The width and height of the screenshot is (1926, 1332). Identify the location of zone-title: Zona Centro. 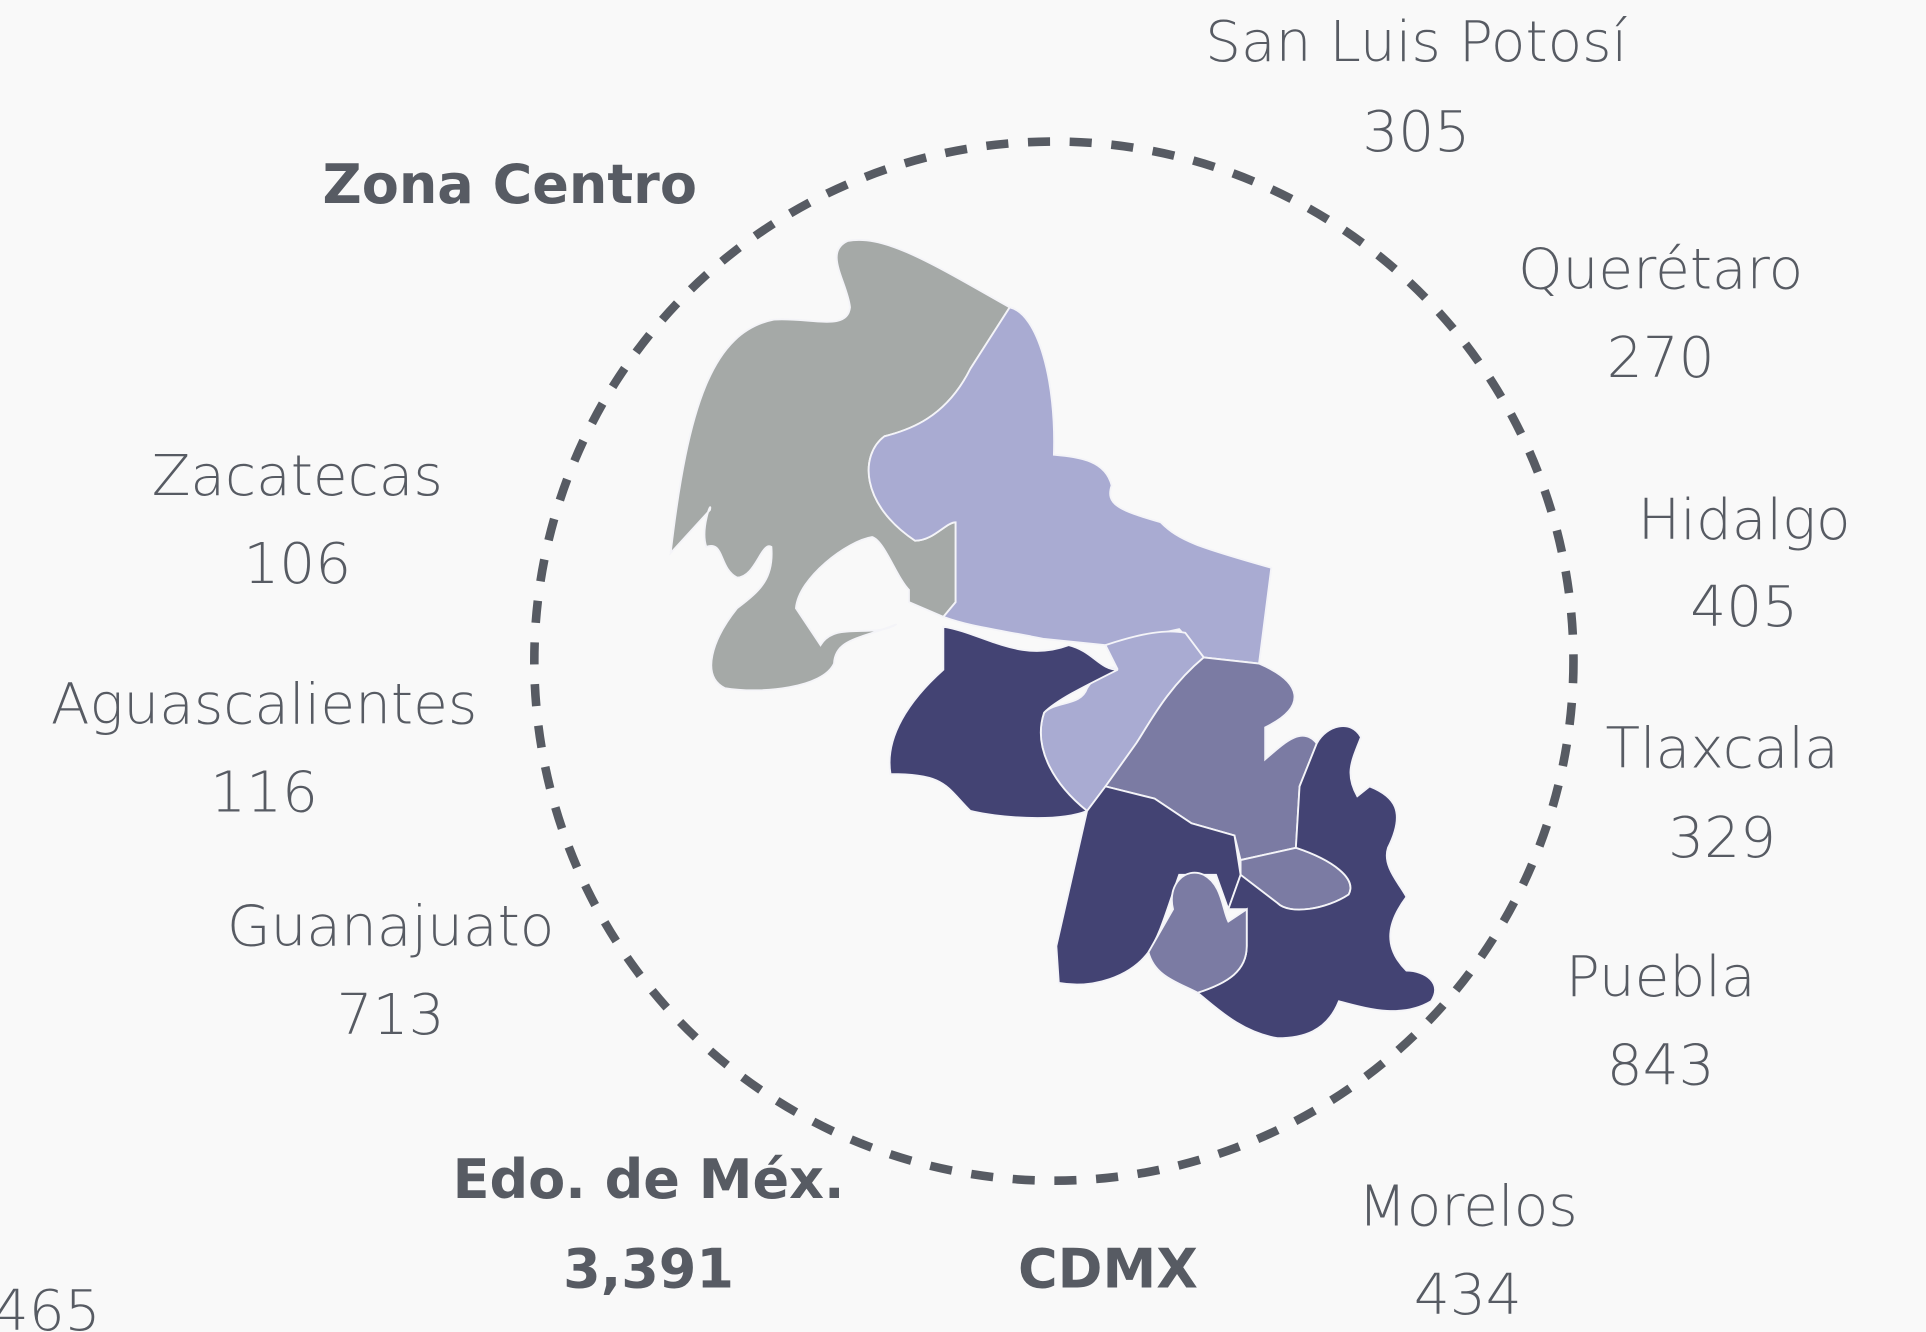
(510, 184).